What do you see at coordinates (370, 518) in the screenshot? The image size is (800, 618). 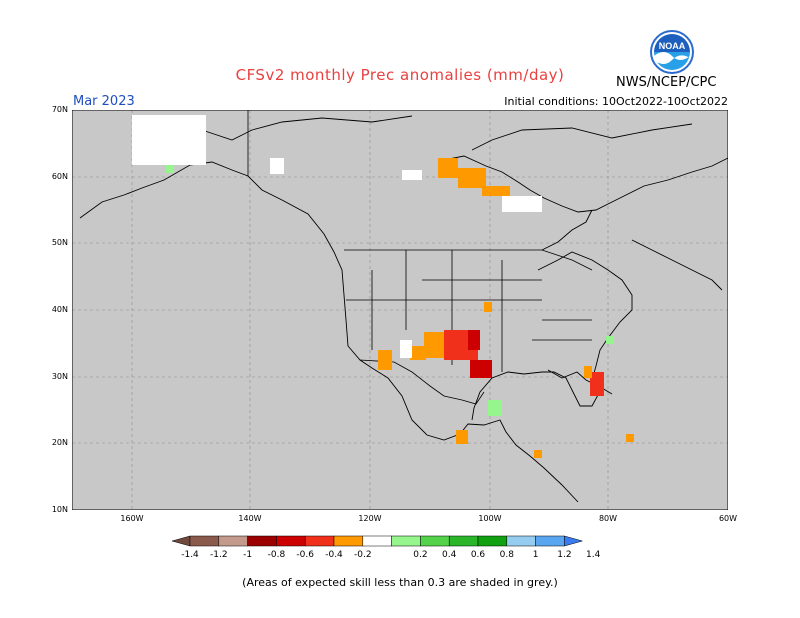 I see `lon-label: 120W` at bounding box center [370, 518].